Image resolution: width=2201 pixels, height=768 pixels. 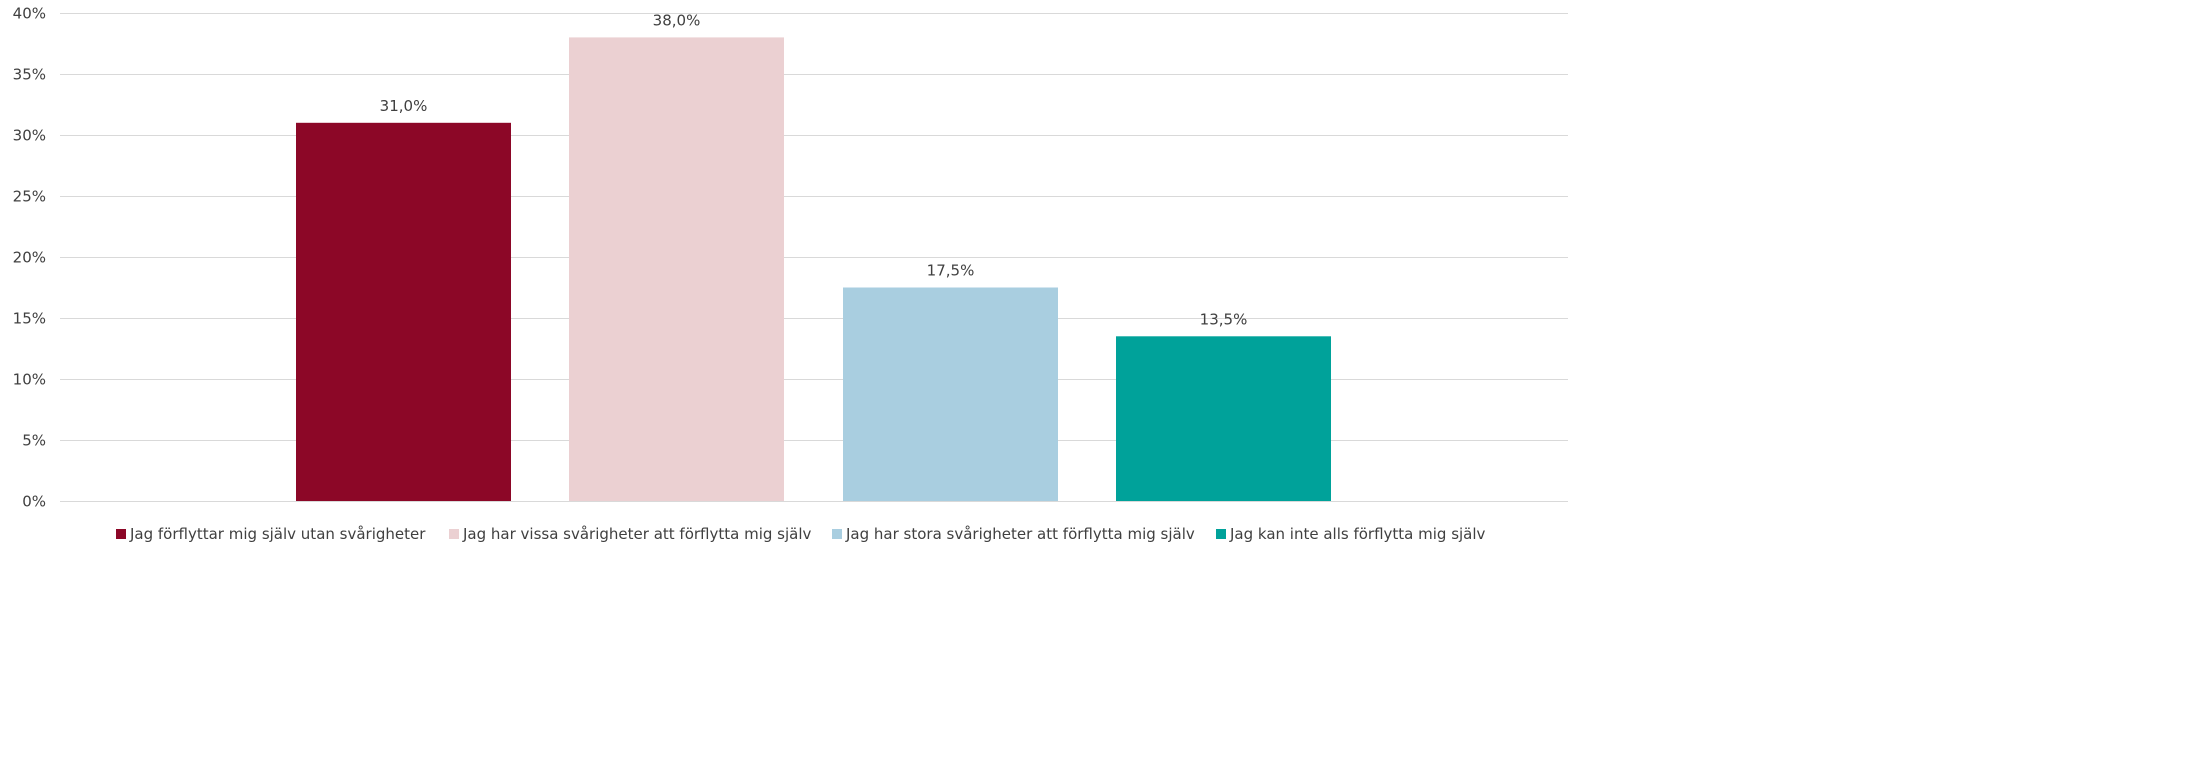 I want to click on y-tick-label: 40%, so click(x=29, y=14).